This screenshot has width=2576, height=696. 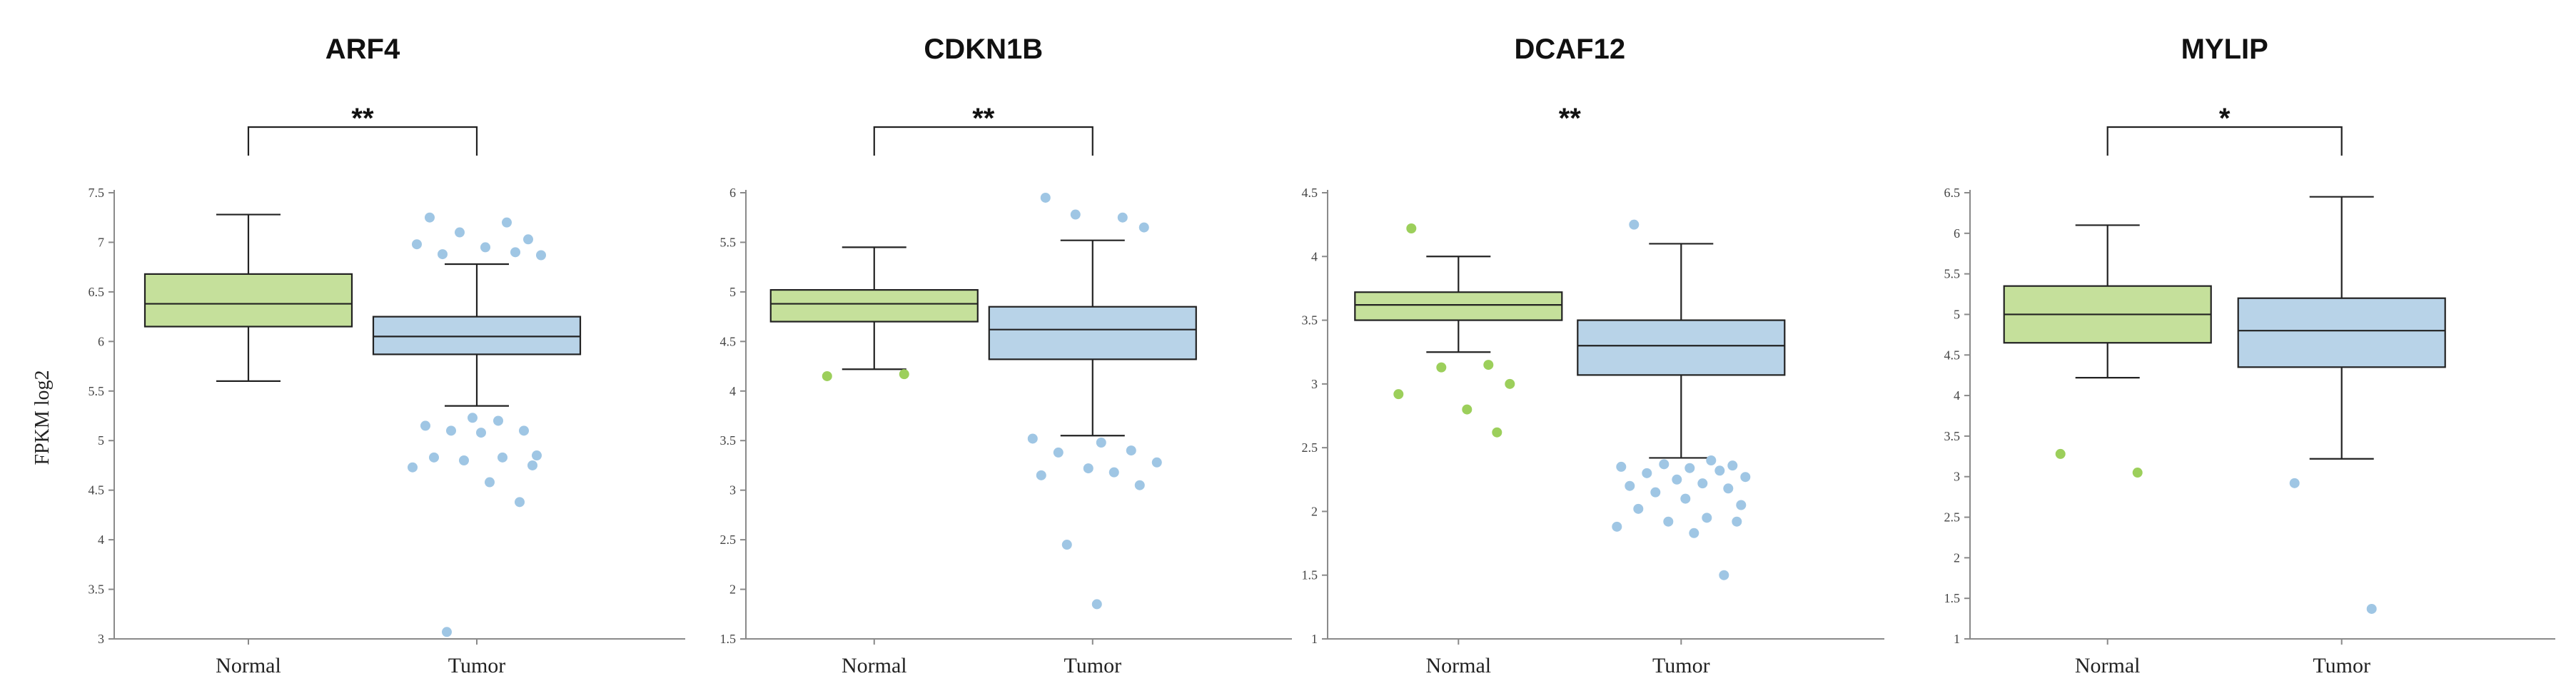 I want to click on y-tick-label: 1, so click(x=1314, y=639).